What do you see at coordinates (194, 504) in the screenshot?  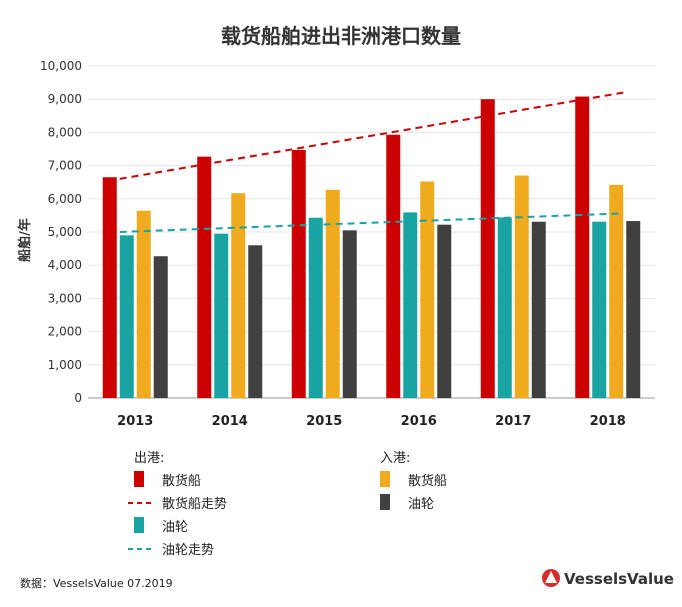 I see `legend-label: 散货船走势` at bounding box center [194, 504].